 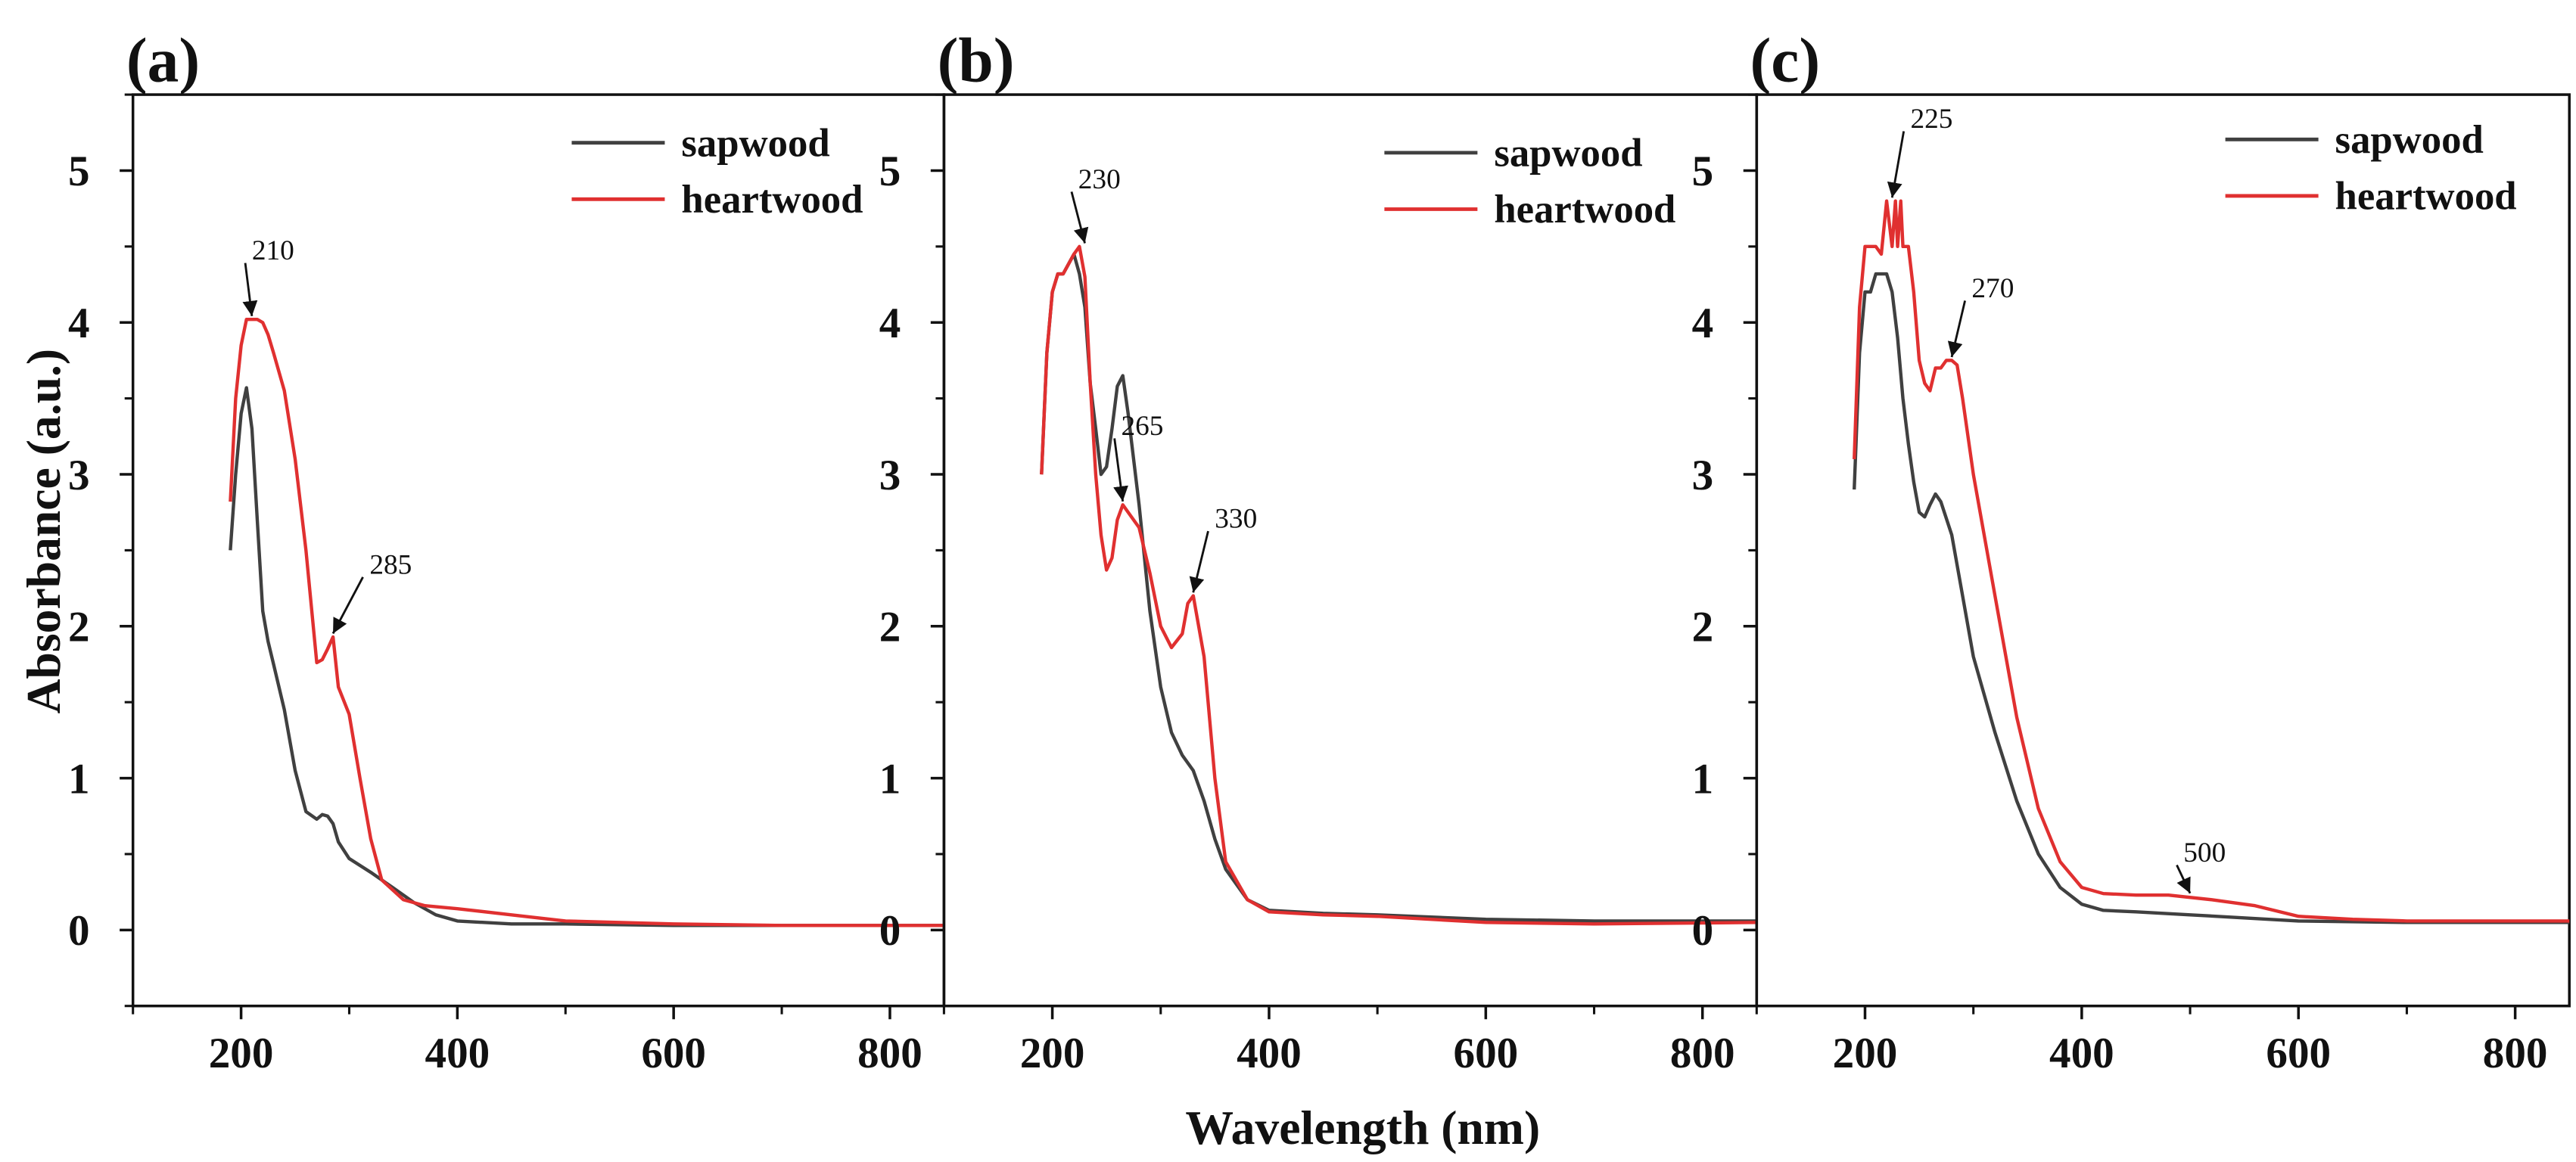 What do you see at coordinates (163, 61) in the screenshot?
I see `panel-label: (a)` at bounding box center [163, 61].